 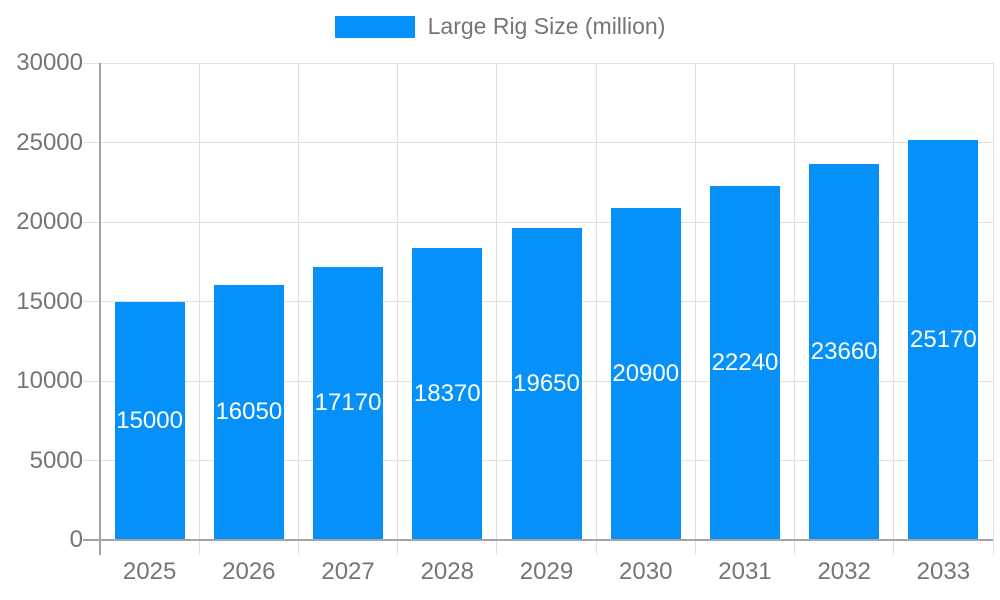 What do you see at coordinates (249, 571) in the screenshot?
I see `x-axis-label: 2026` at bounding box center [249, 571].